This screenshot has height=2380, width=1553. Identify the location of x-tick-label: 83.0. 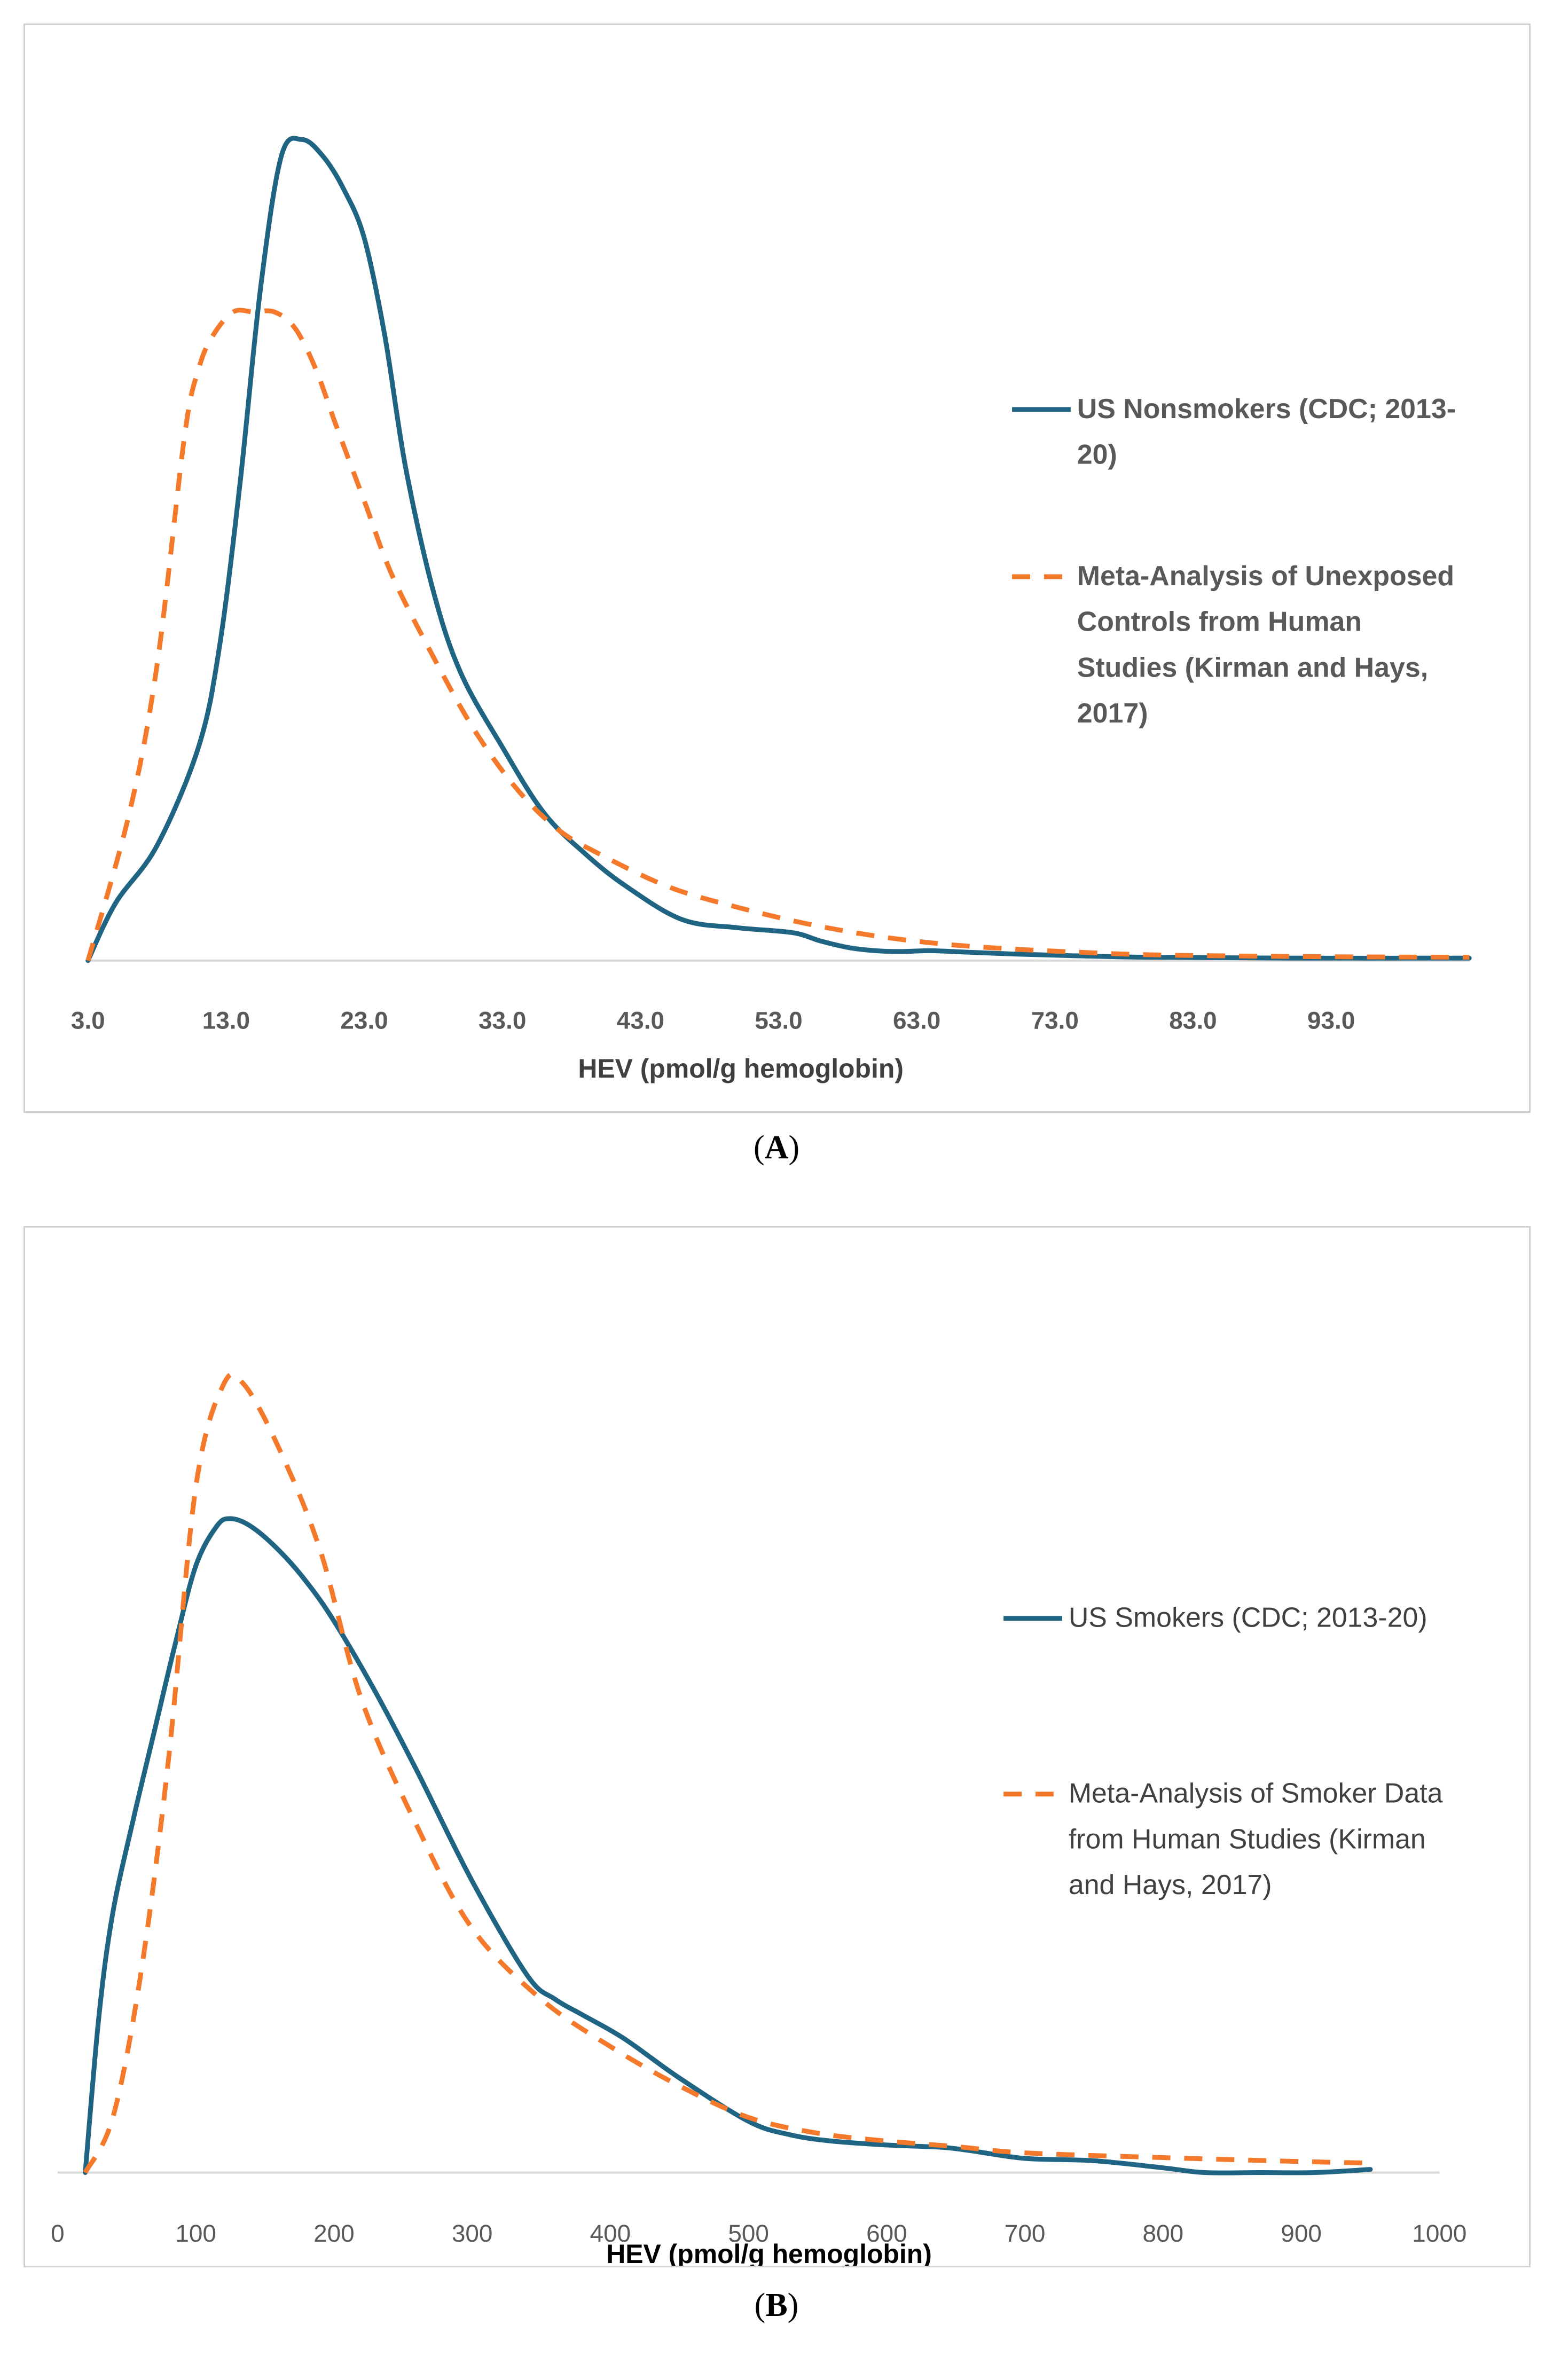
(1193, 1020).